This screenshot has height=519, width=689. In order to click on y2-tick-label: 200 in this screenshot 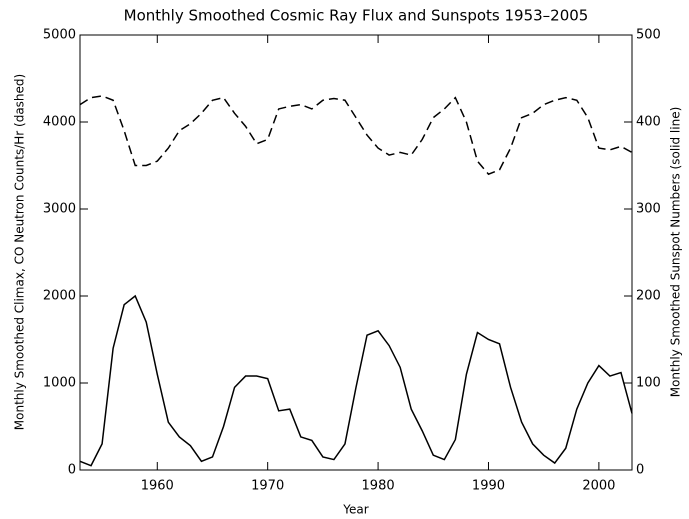, I will do `click(648, 296)`.